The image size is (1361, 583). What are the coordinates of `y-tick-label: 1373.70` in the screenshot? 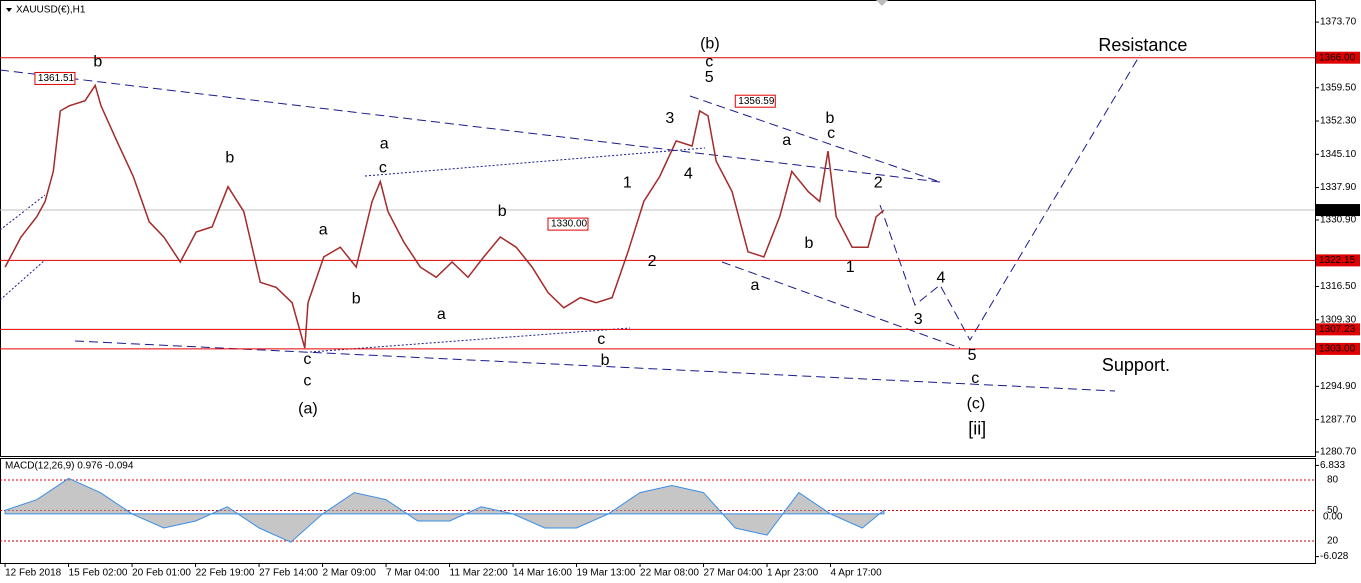 It's located at (1338, 22).